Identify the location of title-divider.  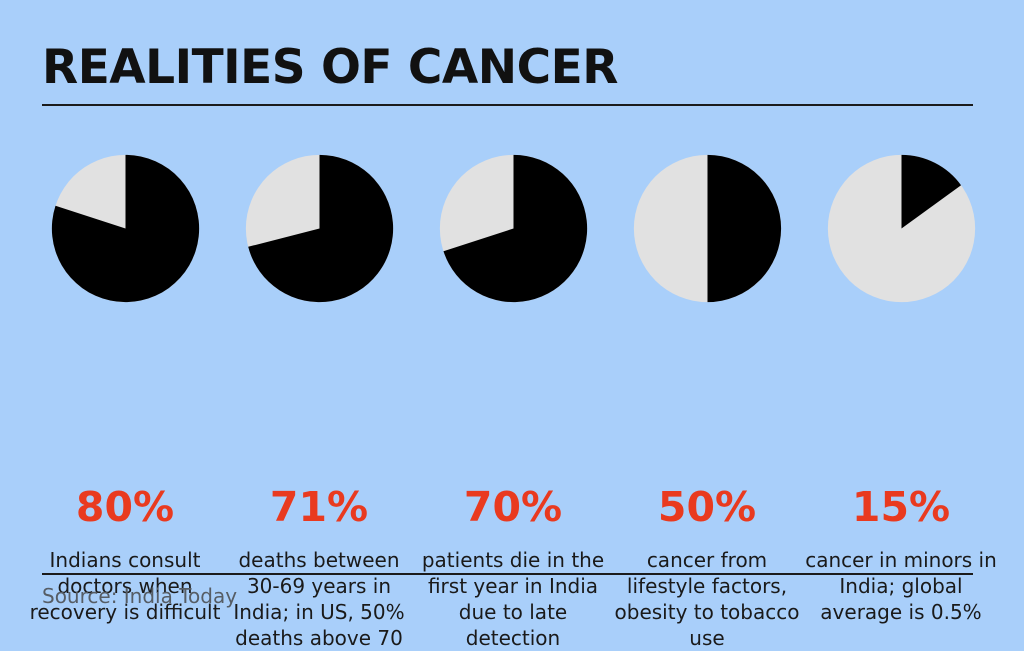
(507, 105).